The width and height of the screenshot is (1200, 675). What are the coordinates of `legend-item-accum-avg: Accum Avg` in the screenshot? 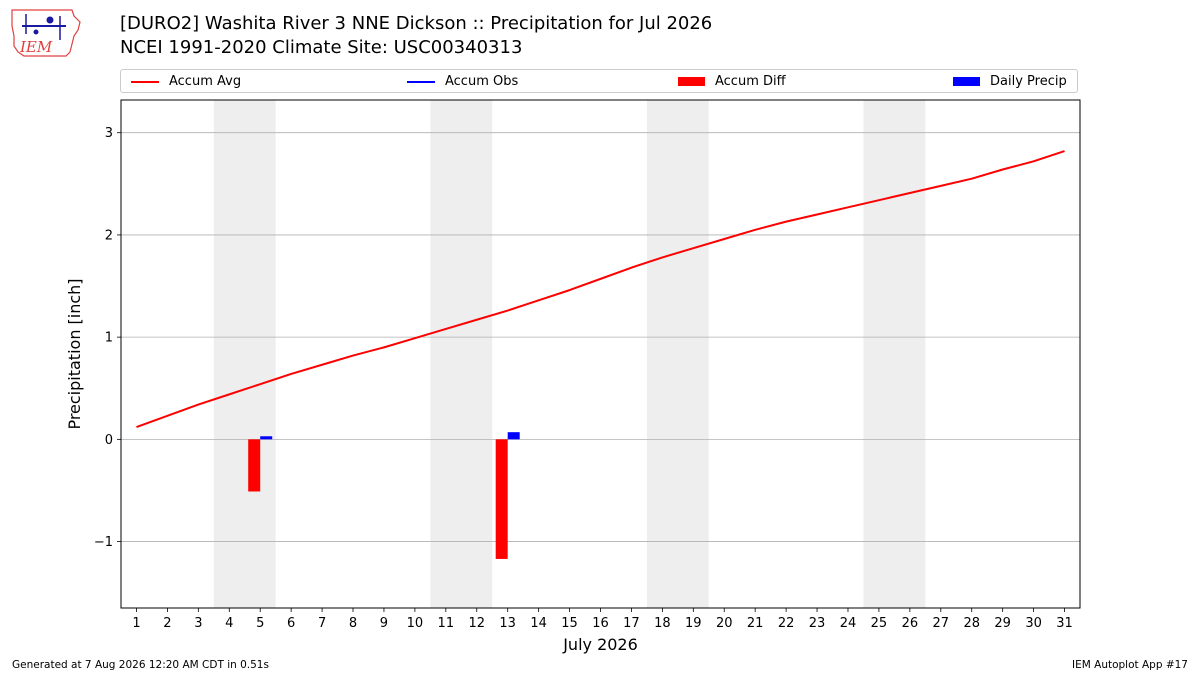 It's located at (186, 82).